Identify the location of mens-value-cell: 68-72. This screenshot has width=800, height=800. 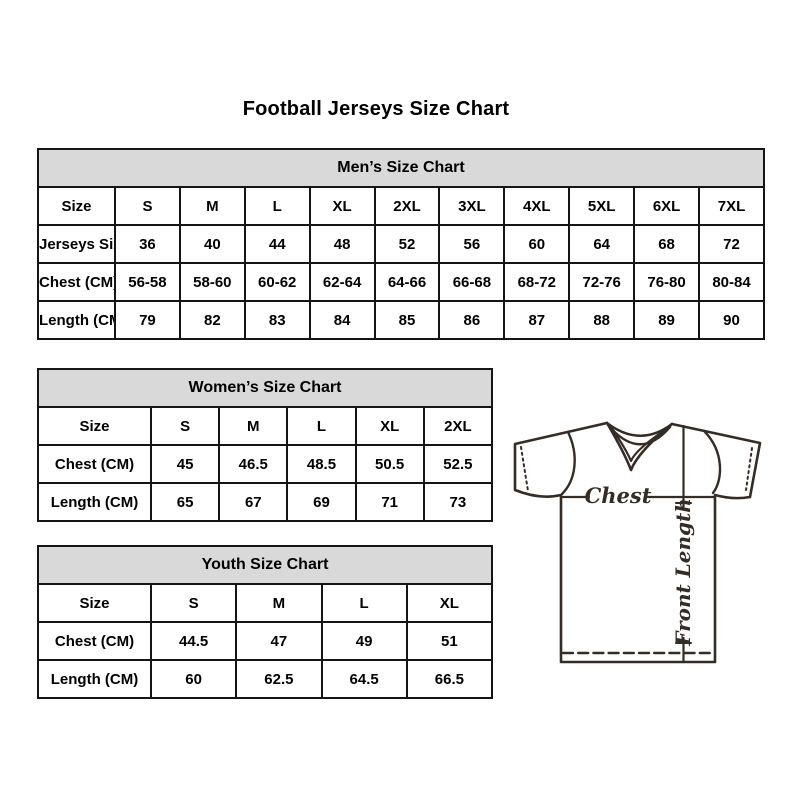
(537, 282).